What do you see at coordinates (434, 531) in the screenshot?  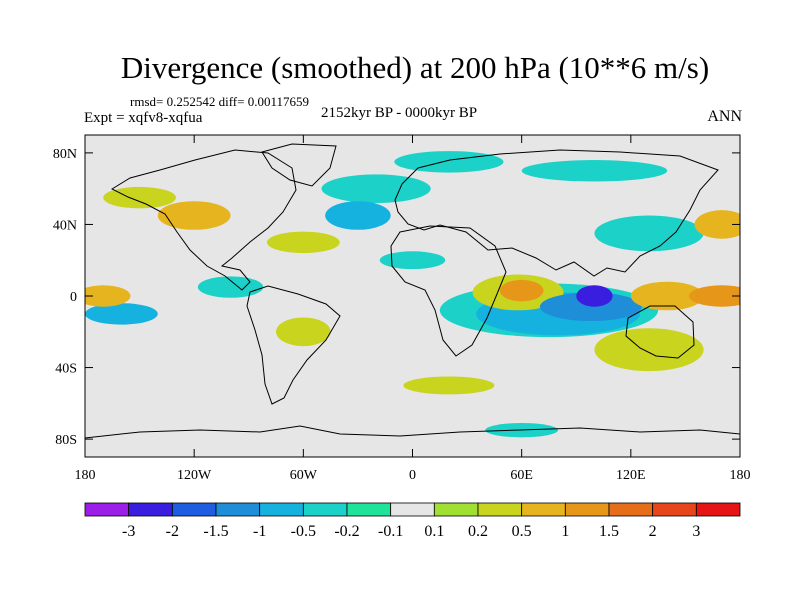 I see `colorbar-label: 0.1` at bounding box center [434, 531].